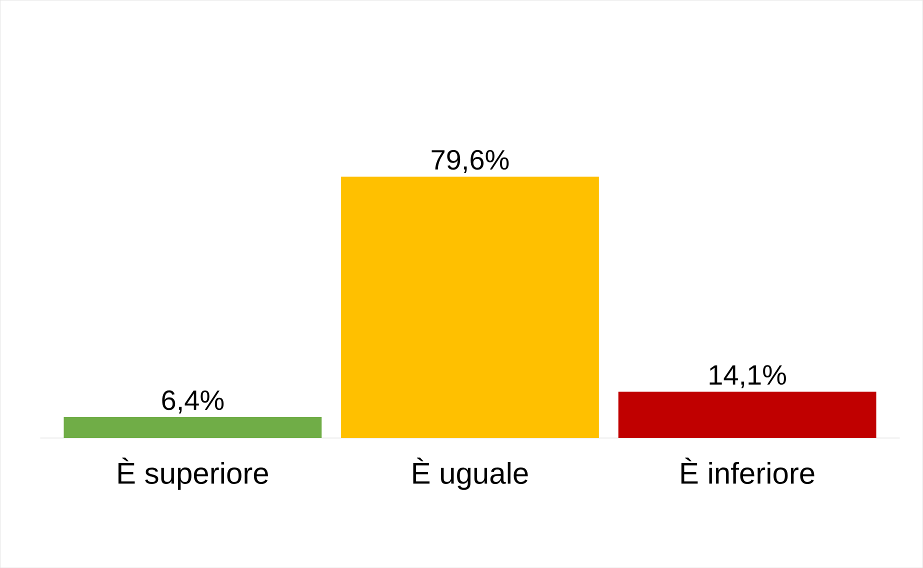 Image resolution: width=923 pixels, height=568 pixels. Describe the element at coordinates (748, 376) in the screenshot. I see `data-label: 14,1%` at that location.